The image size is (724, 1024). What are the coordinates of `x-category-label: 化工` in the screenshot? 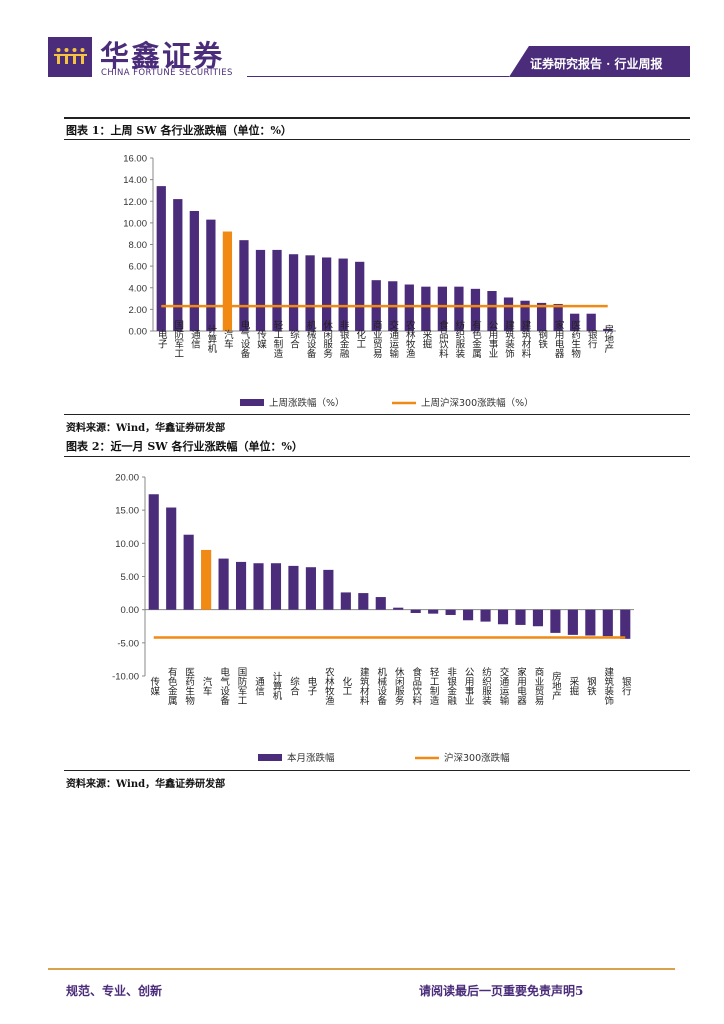 It's located at (346, 686).